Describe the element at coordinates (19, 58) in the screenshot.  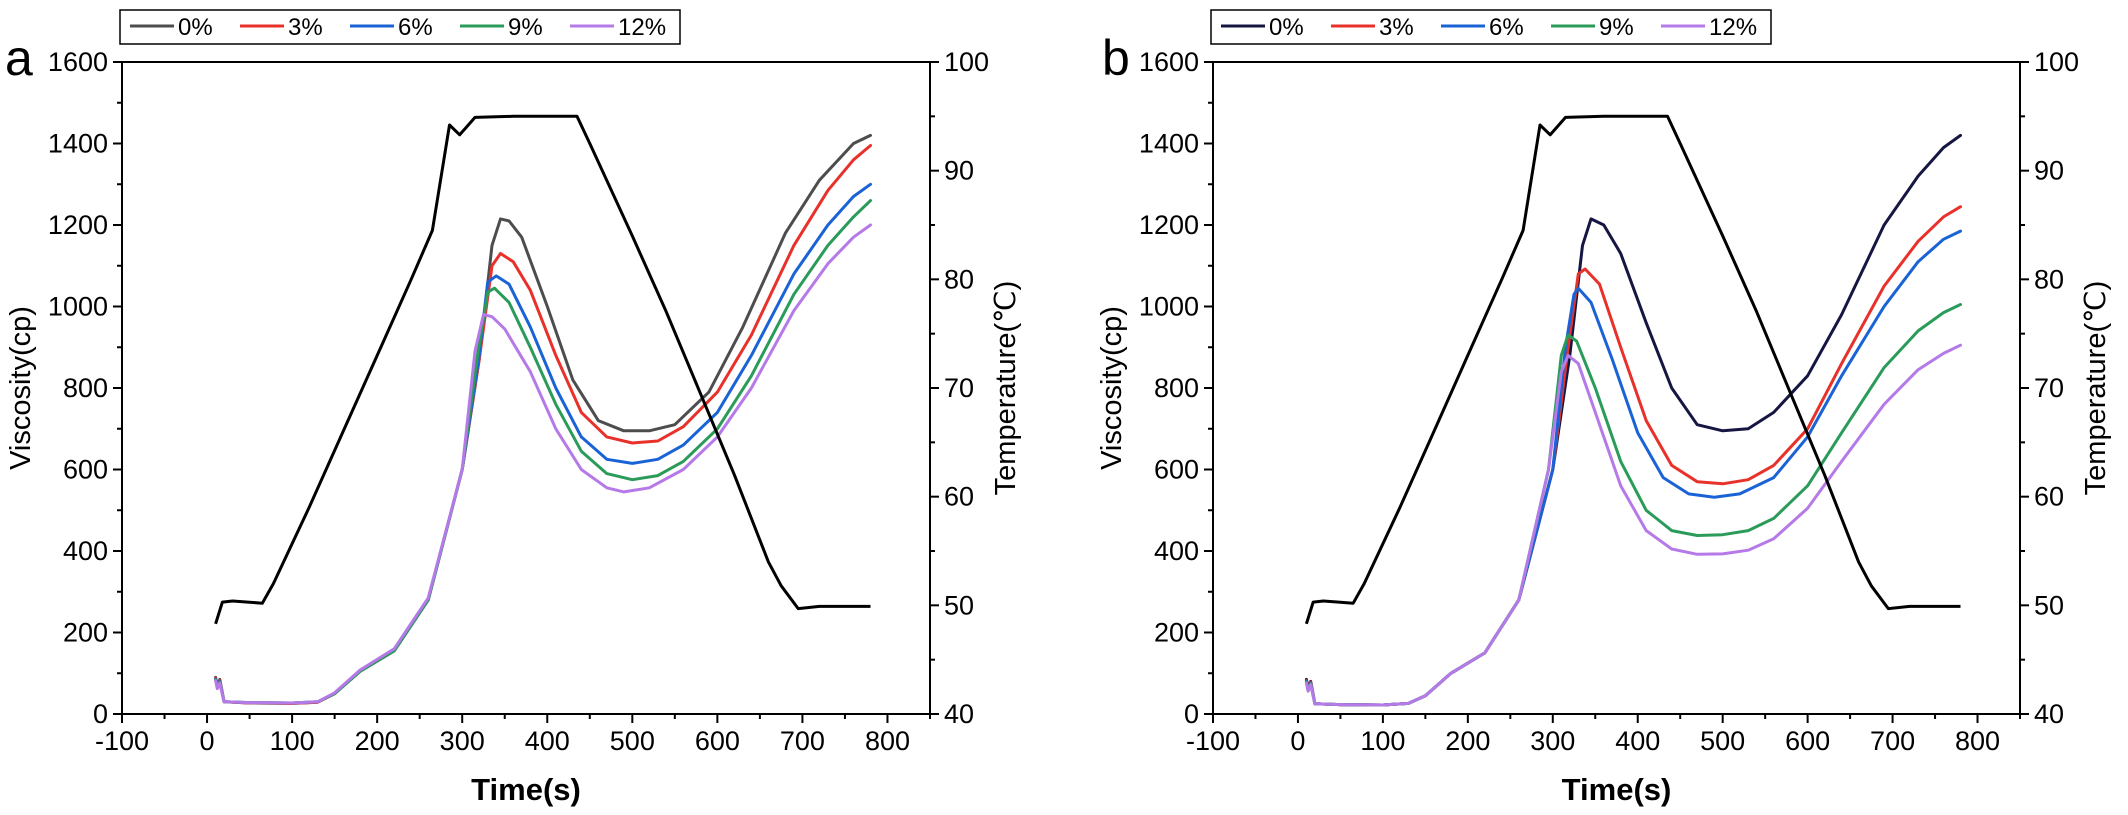
I see `panel-letter: a` at that location.